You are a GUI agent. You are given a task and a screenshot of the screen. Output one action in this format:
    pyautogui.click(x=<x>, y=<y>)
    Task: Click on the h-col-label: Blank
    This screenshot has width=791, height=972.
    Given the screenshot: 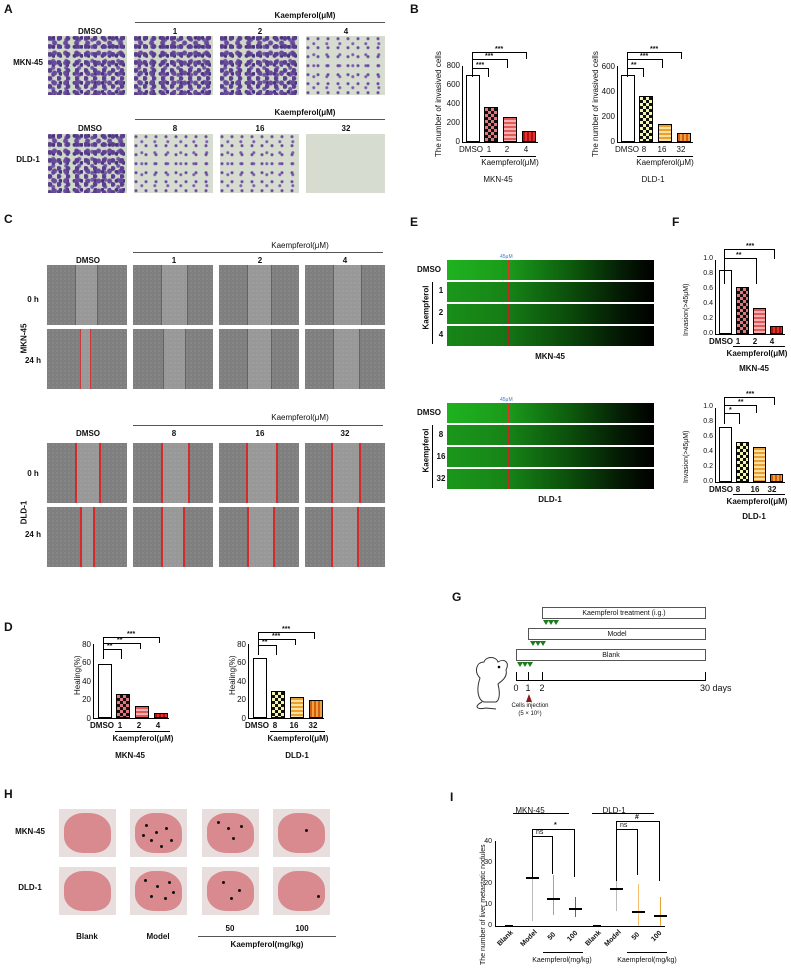 What is the action you would take?
    pyautogui.click(x=87, y=936)
    